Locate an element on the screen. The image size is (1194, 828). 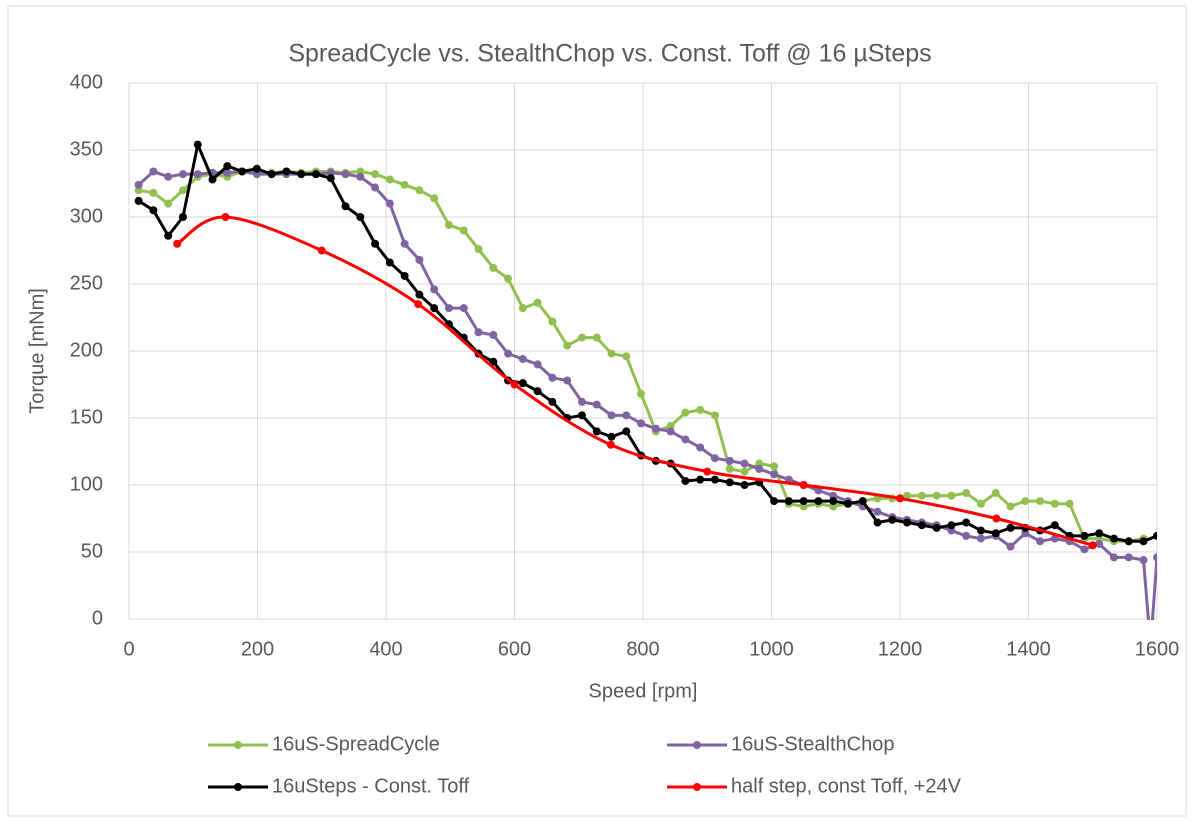
legend-label: half step, const Toff, +24V is located at coordinates (846, 786).